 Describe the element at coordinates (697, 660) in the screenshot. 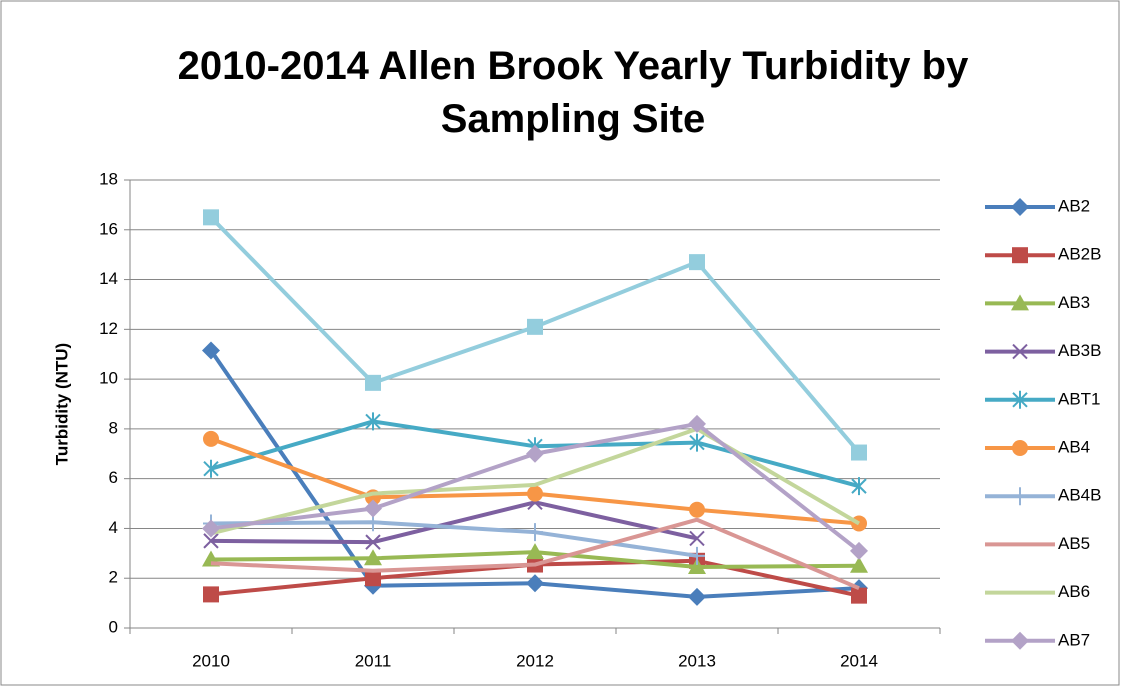

I see `x-tick-label: 2013` at that location.